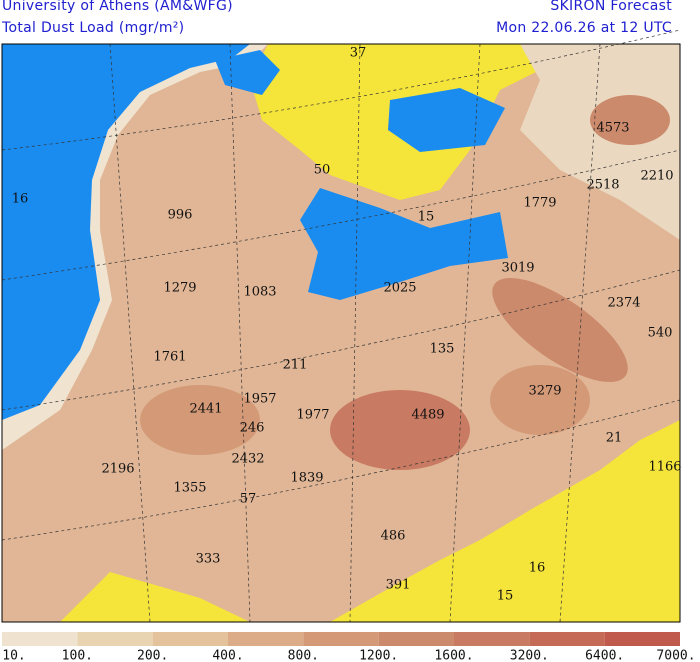 The image size is (700, 662). Describe the element at coordinates (393, 536) in the screenshot. I see `dust-value: 486` at that location.